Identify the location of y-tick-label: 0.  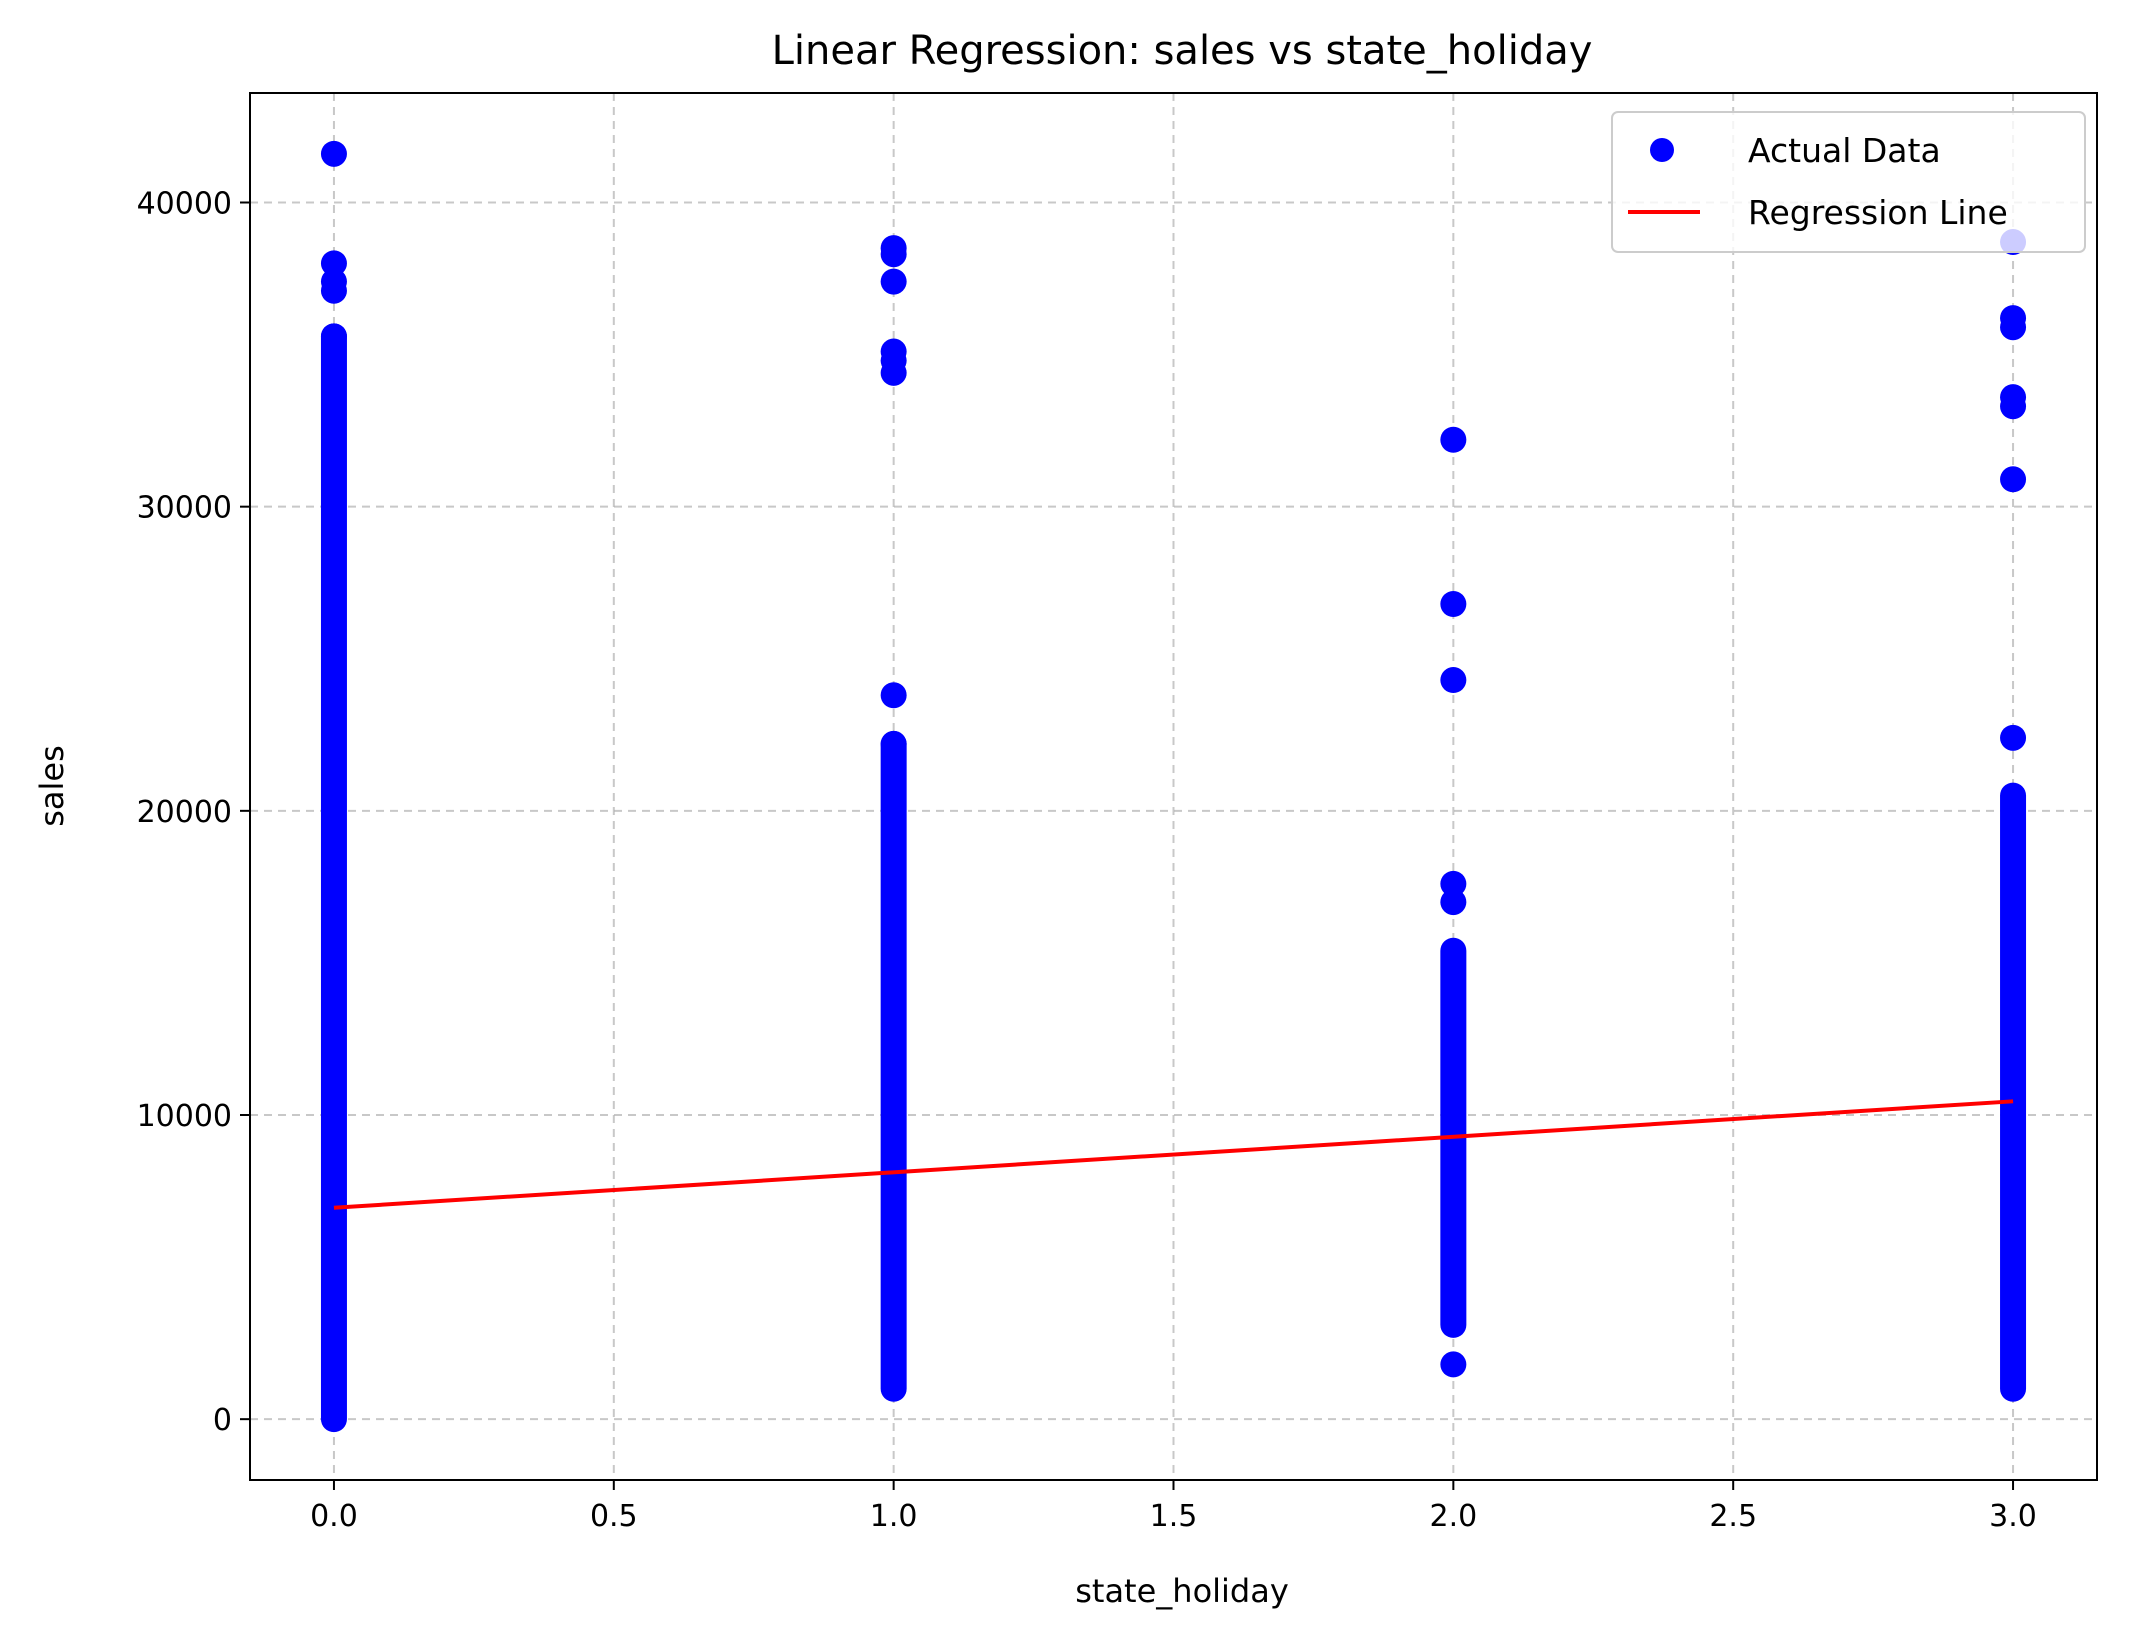
(222, 1420).